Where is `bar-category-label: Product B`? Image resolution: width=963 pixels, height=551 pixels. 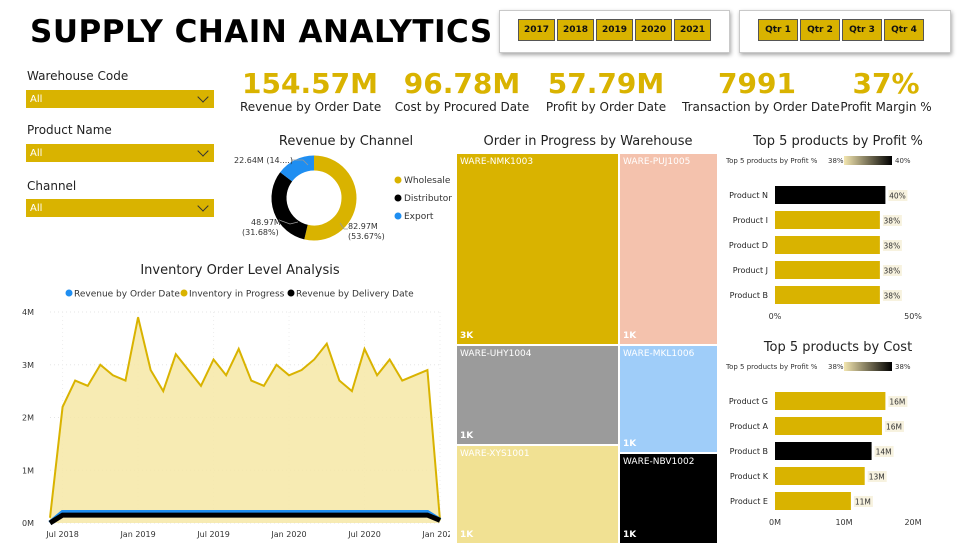
bar-category-label: Product B is located at coordinates (749, 295).